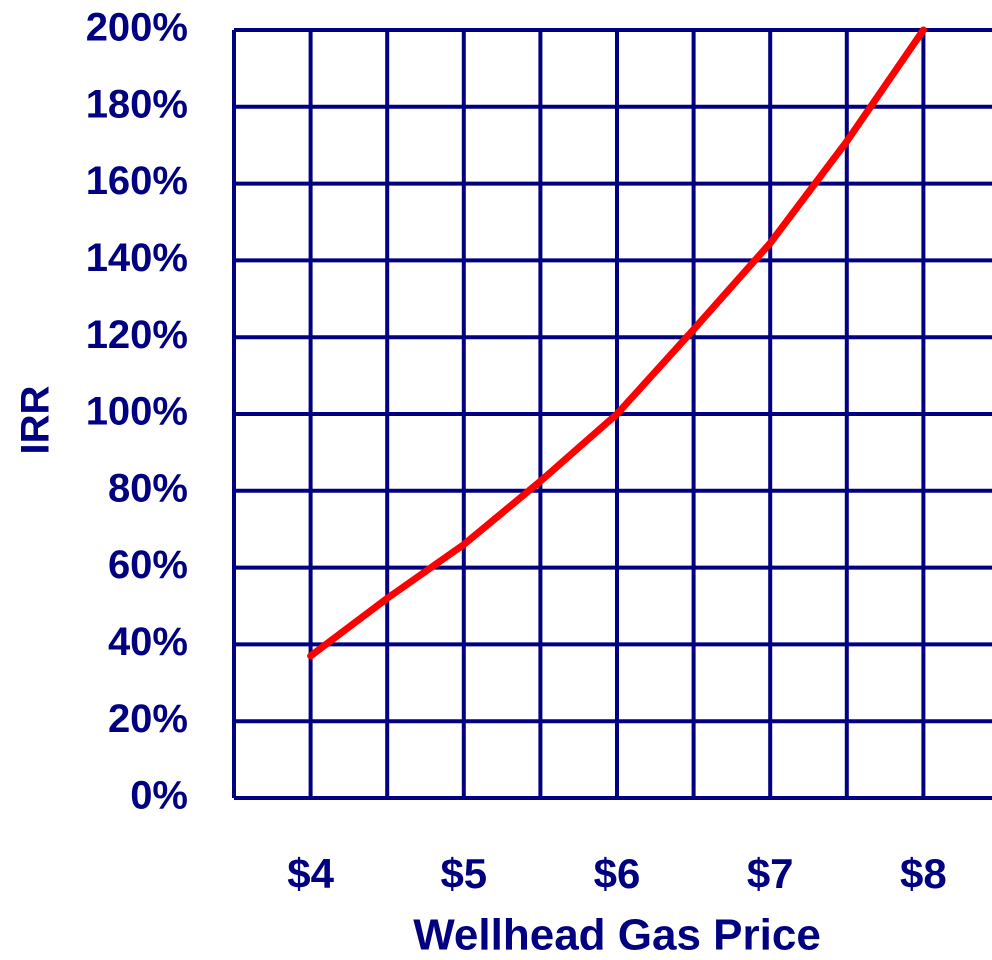 The width and height of the screenshot is (992, 960). Describe the element at coordinates (770, 873) in the screenshot. I see `x-tick-label: $7` at that location.